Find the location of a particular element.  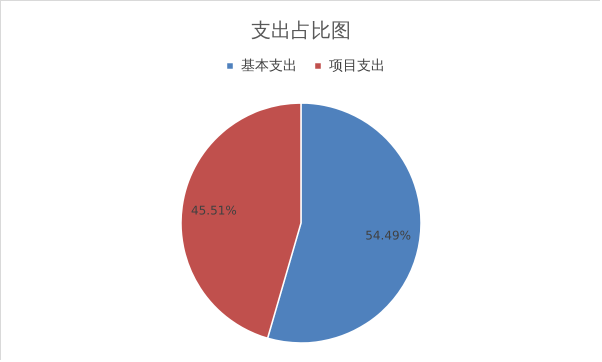

data-label: 54.49% is located at coordinates (388, 235).